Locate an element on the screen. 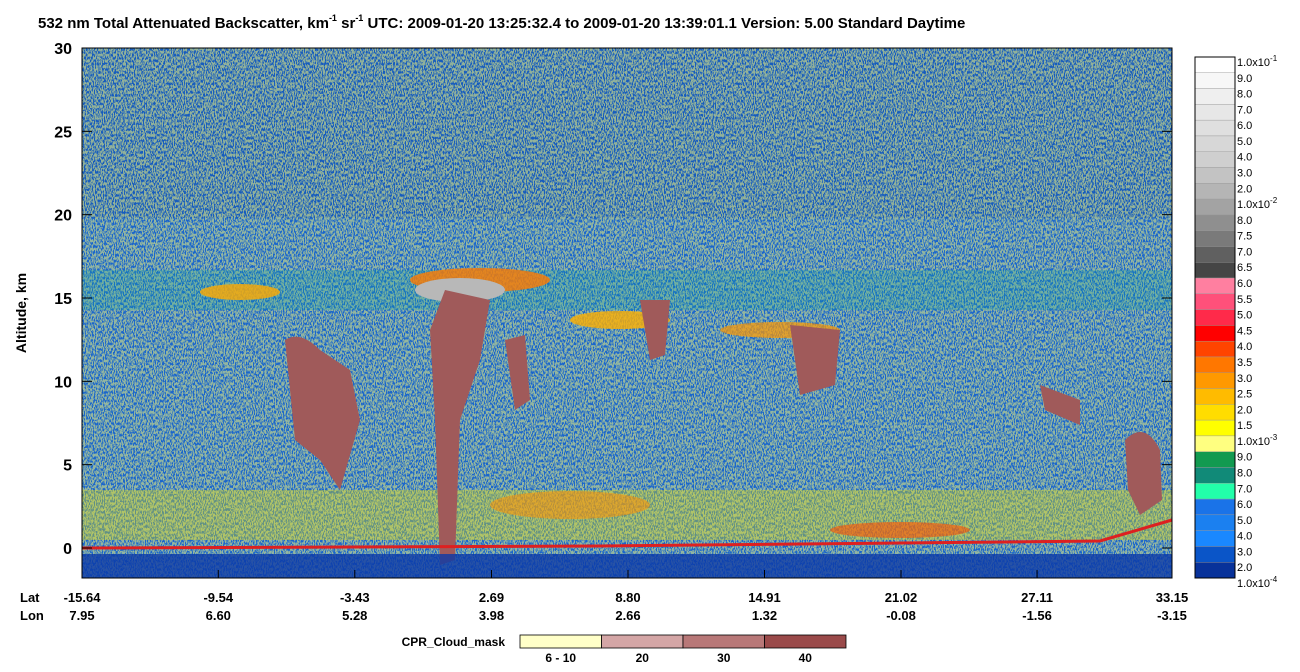  x2-row-label: Lon is located at coordinates (32, 615).